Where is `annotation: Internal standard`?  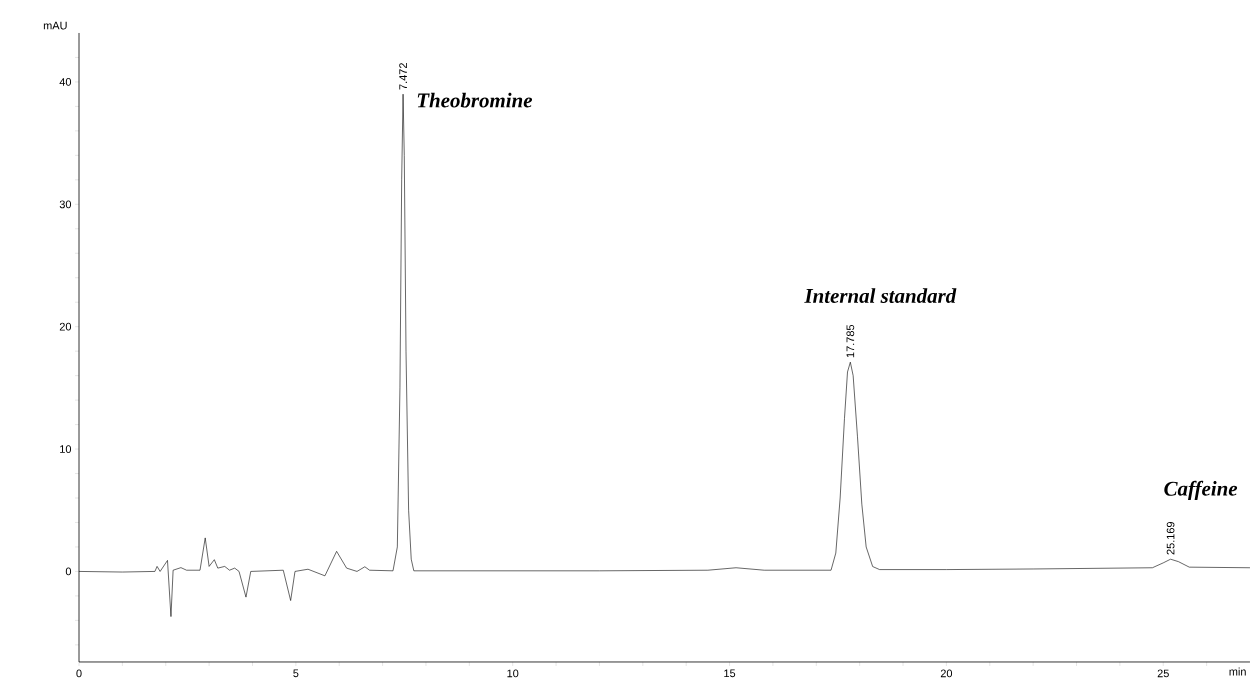 annotation: Internal standard is located at coordinates (880, 295).